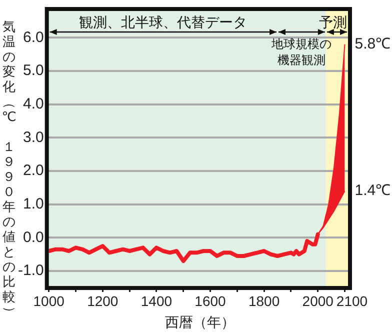  I want to click on x-tick-label: 1600, so click(210, 300).